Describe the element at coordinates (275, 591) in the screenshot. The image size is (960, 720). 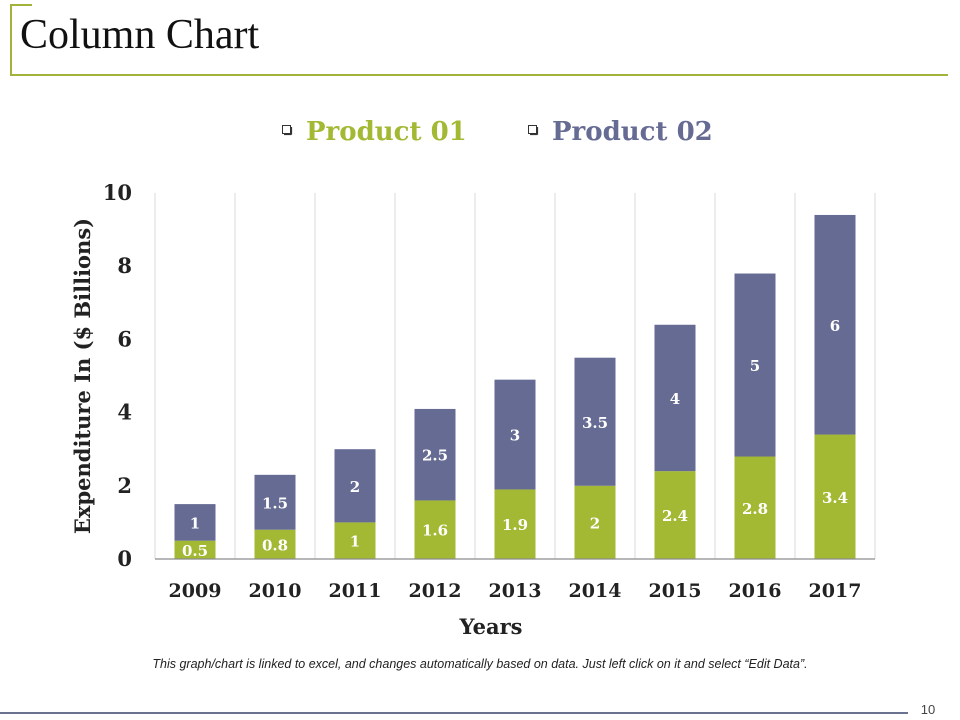
I see `x-tick-label: 2010` at that location.